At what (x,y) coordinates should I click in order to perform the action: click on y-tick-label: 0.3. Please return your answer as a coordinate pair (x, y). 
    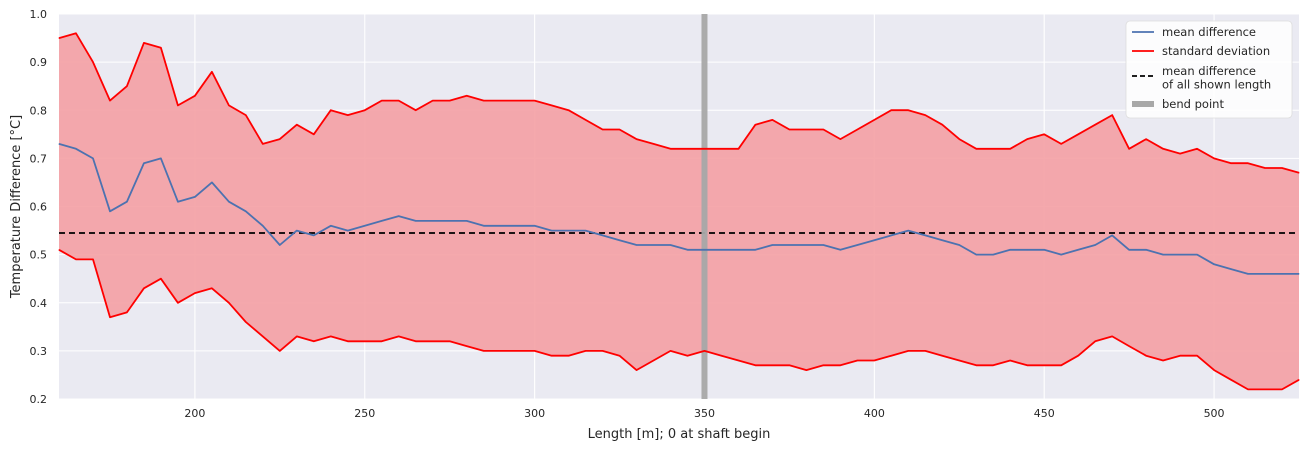
    Looking at the image, I should click on (39, 351).